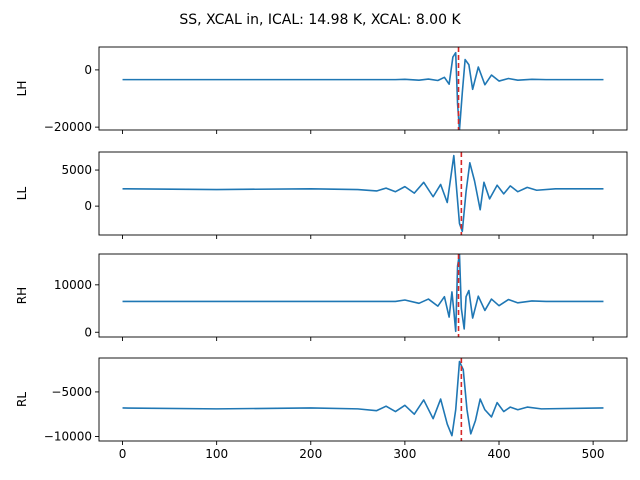 This screenshot has height=480, width=640. I want to click on y-axis-label: RH, so click(22, 295).